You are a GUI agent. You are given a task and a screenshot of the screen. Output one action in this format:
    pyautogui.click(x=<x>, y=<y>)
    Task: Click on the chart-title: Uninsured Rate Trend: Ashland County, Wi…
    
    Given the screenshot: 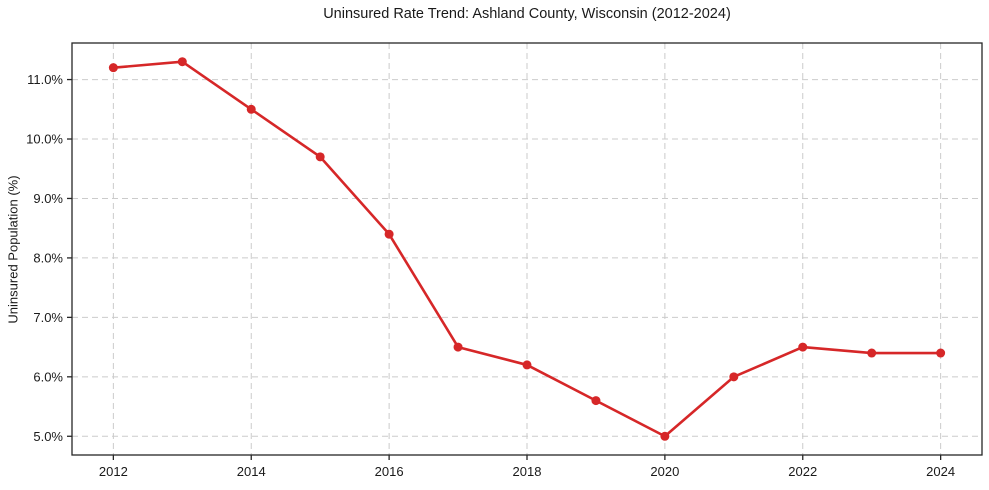 What is the action you would take?
    pyautogui.click(x=527, y=14)
    